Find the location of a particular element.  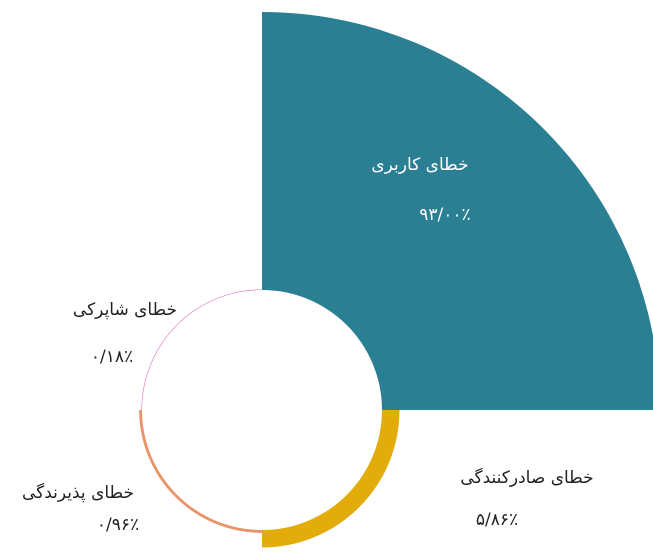

category-label: خطای کاربری is located at coordinates (419, 165).